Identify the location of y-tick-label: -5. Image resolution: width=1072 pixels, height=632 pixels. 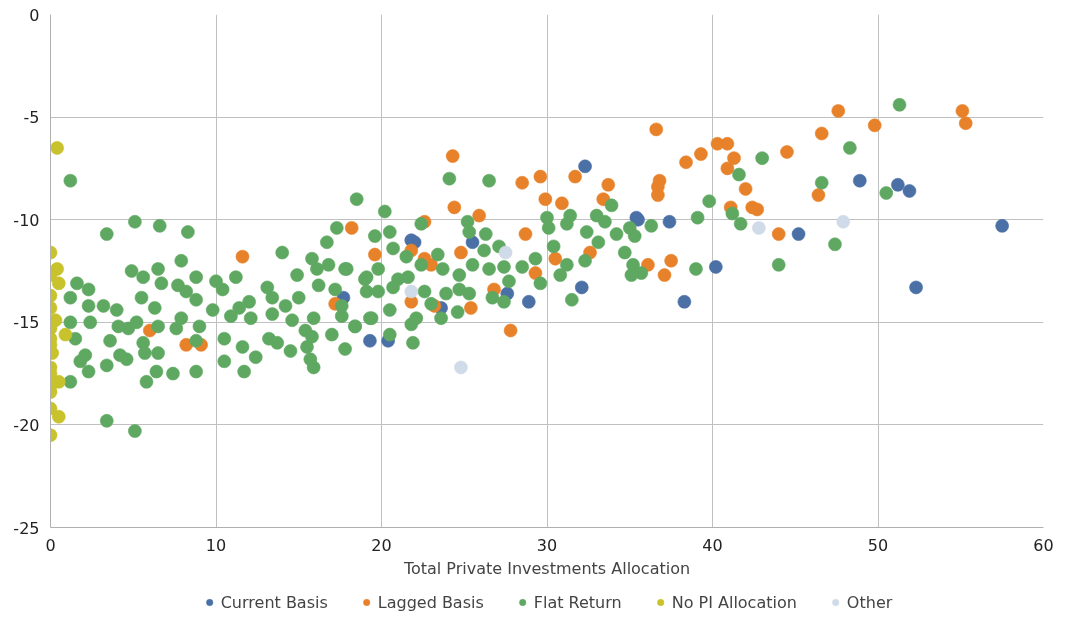
(31, 118).